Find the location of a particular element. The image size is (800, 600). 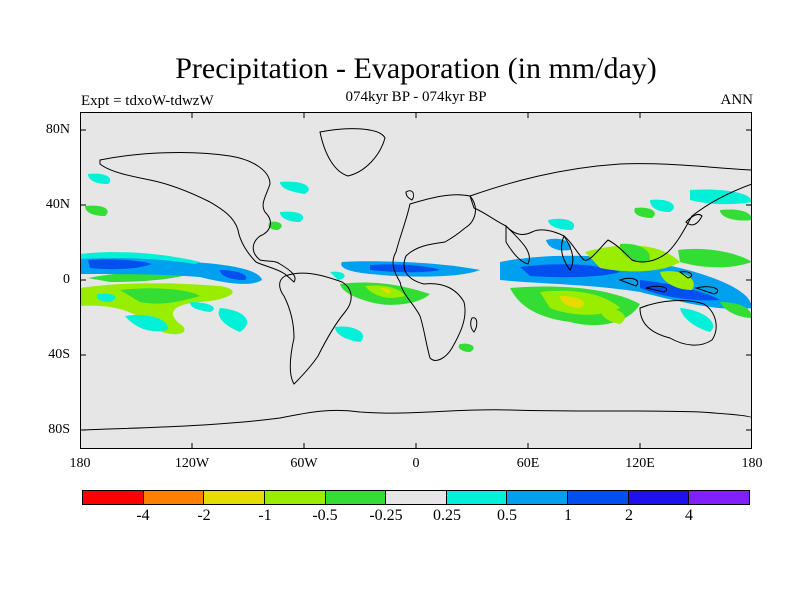

colorbar-label: 4 is located at coordinates (689, 515).